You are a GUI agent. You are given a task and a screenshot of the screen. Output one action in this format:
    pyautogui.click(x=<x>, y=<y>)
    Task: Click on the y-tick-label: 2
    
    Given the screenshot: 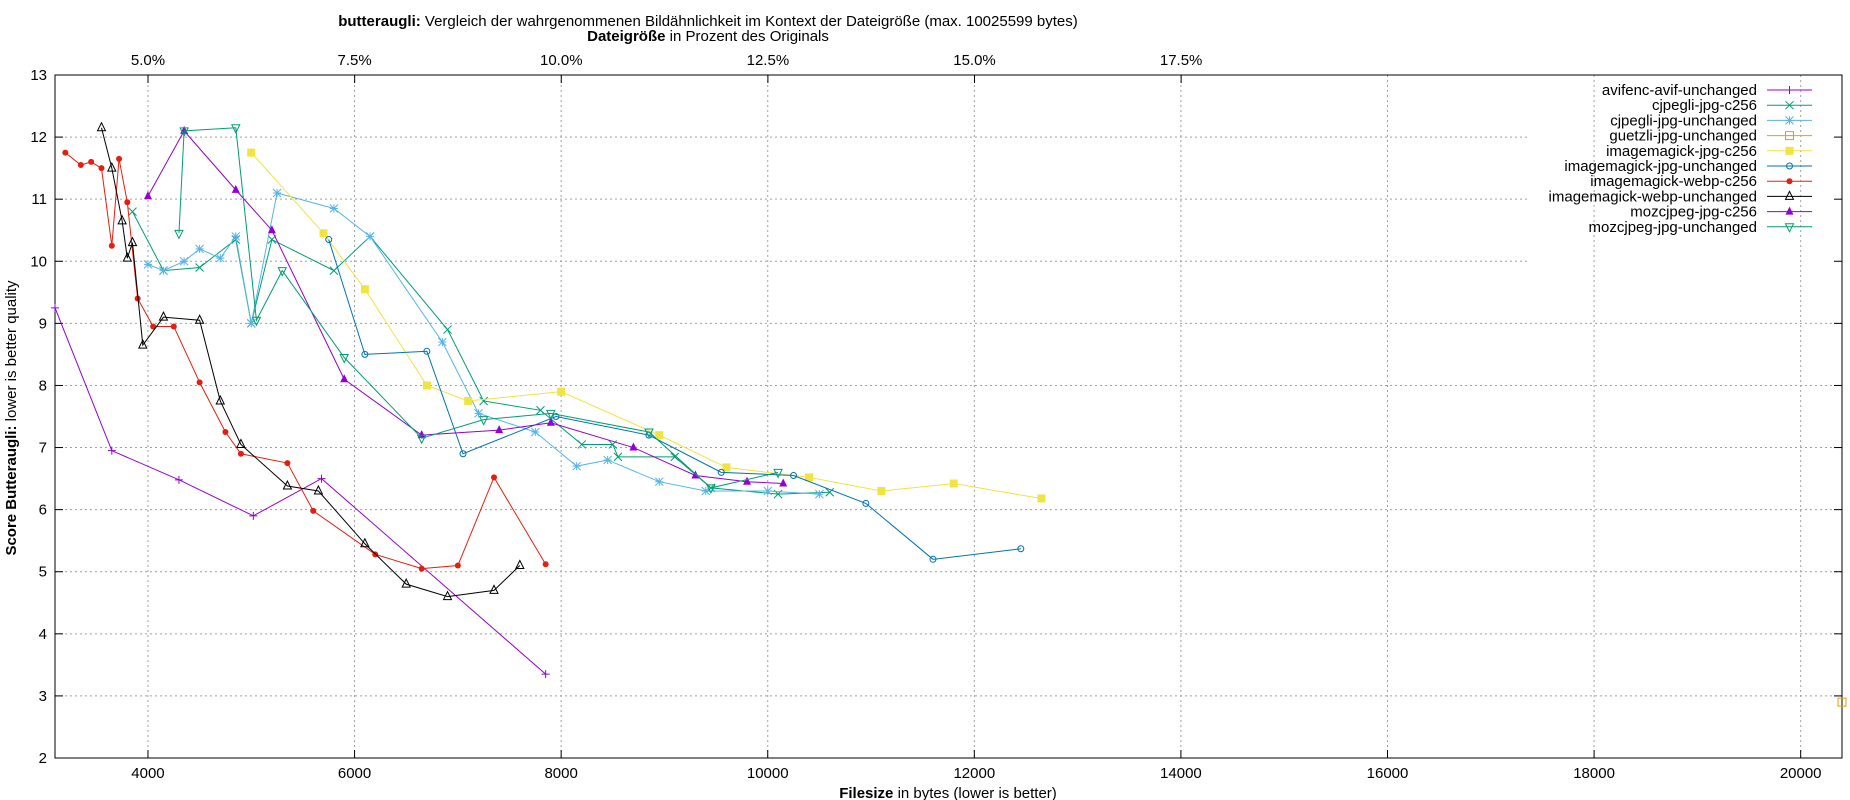 What is the action you would take?
    pyautogui.click(x=43, y=758)
    